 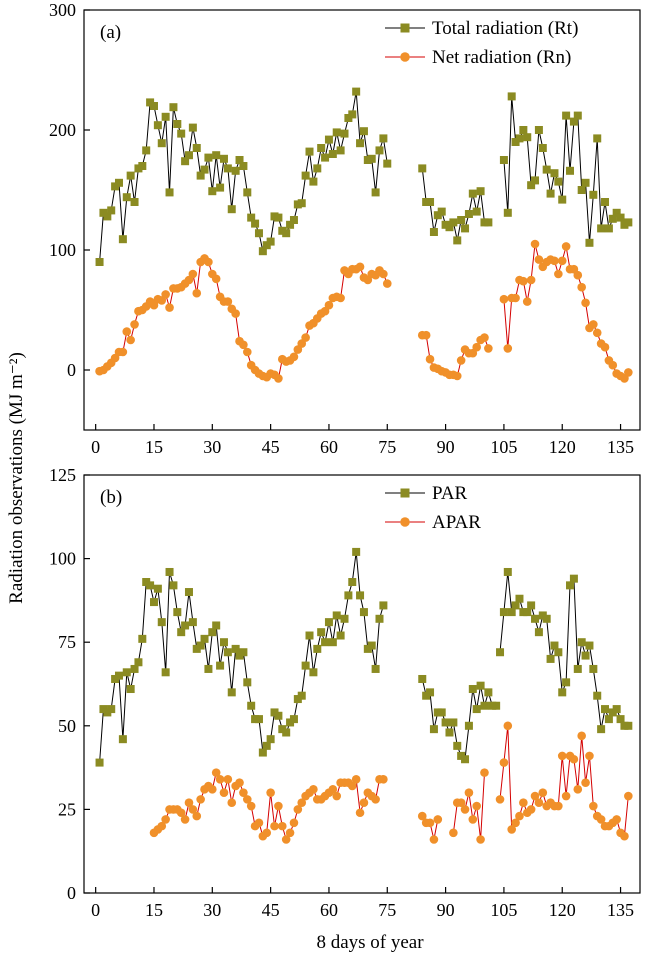 What do you see at coordinates (154, 910) in the screenshot?
I see `x-tick-label-b: 15` at bounding box center [154, 910].